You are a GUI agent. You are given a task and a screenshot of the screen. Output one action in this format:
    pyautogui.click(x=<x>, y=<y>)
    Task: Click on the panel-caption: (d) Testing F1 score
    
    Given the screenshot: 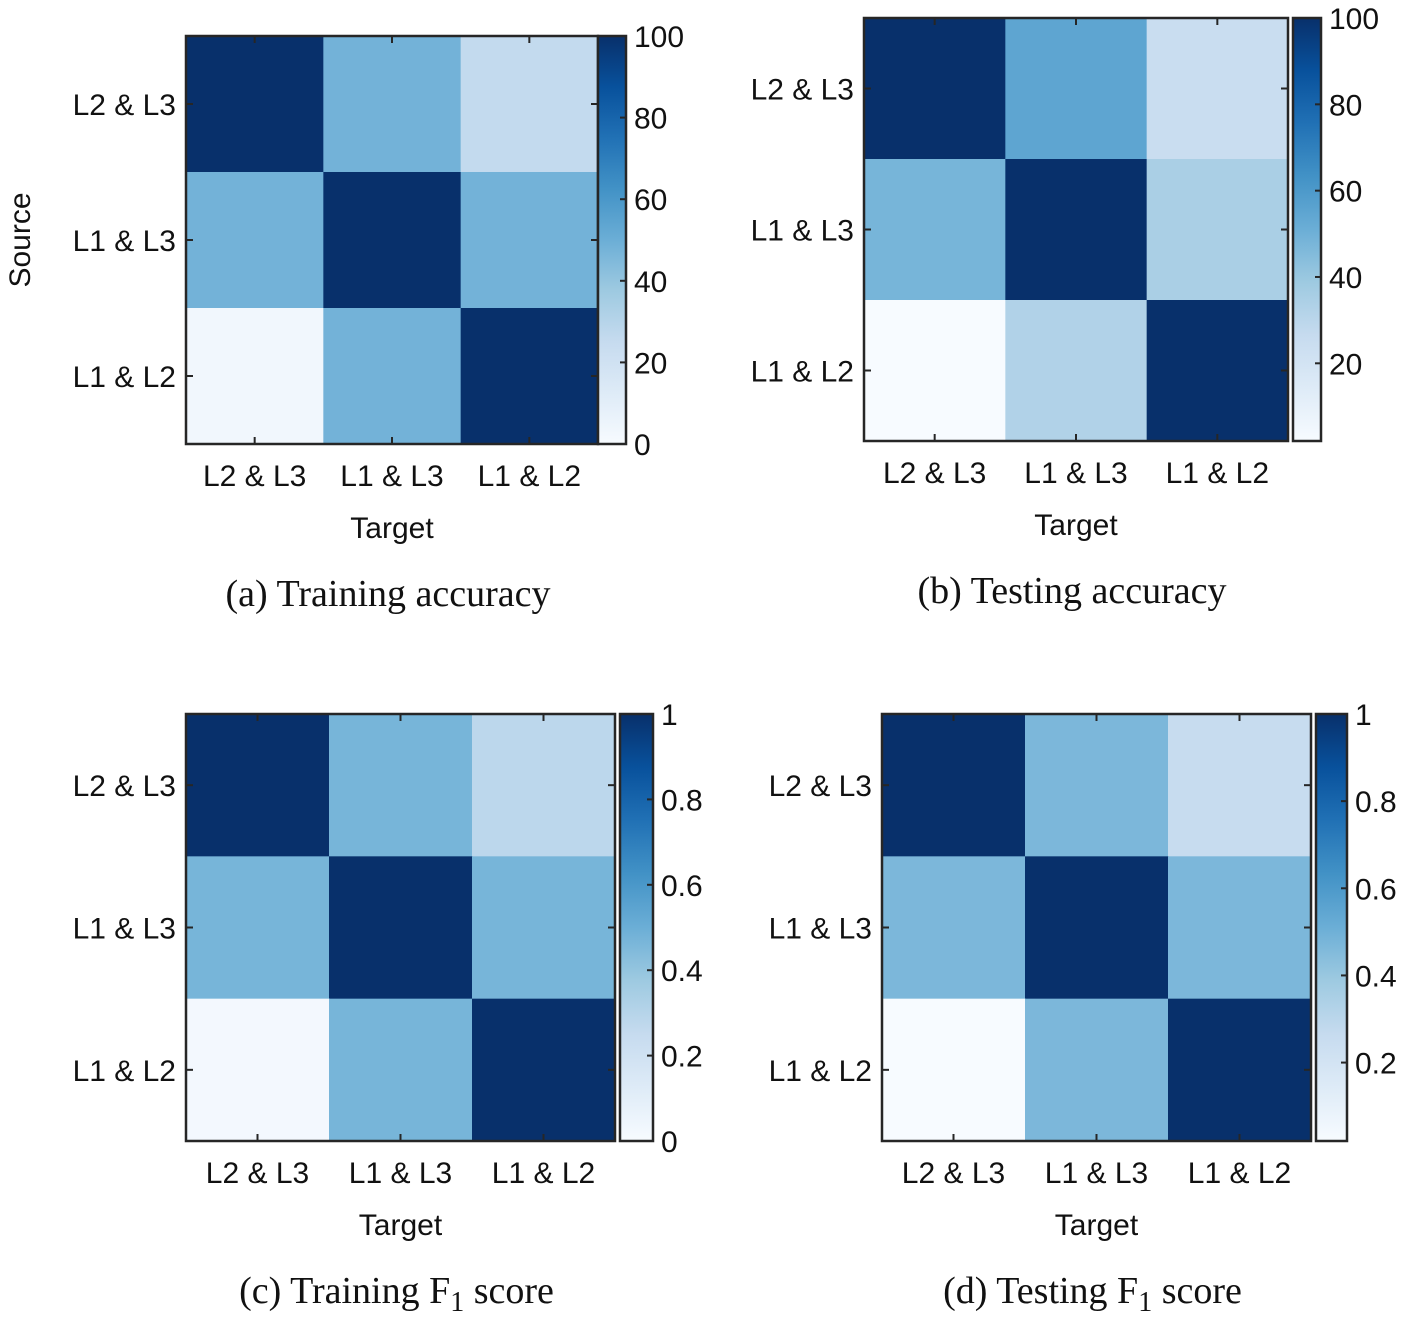 What is the action you would take?
    pyautogui.click(x=1092, y=1294)
    